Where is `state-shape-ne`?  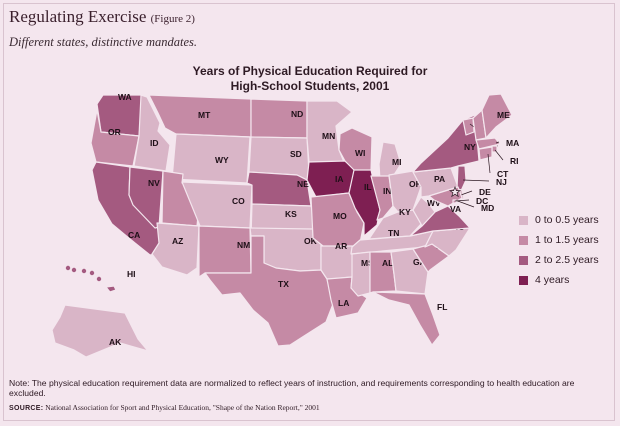 state-shape-ne is located at coordinates (279, 189).